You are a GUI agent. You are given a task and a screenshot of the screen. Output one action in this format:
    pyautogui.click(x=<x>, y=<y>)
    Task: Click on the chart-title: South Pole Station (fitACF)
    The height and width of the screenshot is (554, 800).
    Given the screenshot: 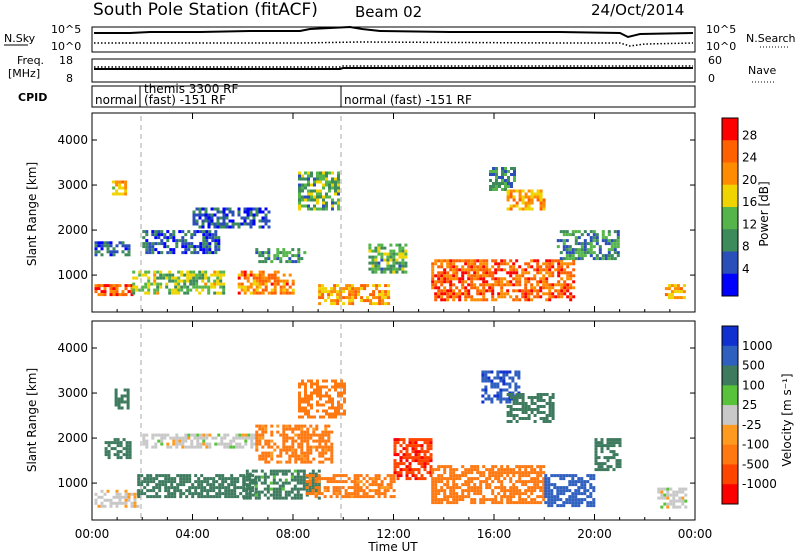 What is the action you would take?
    pyautogui.click(x=205, y=10)
    